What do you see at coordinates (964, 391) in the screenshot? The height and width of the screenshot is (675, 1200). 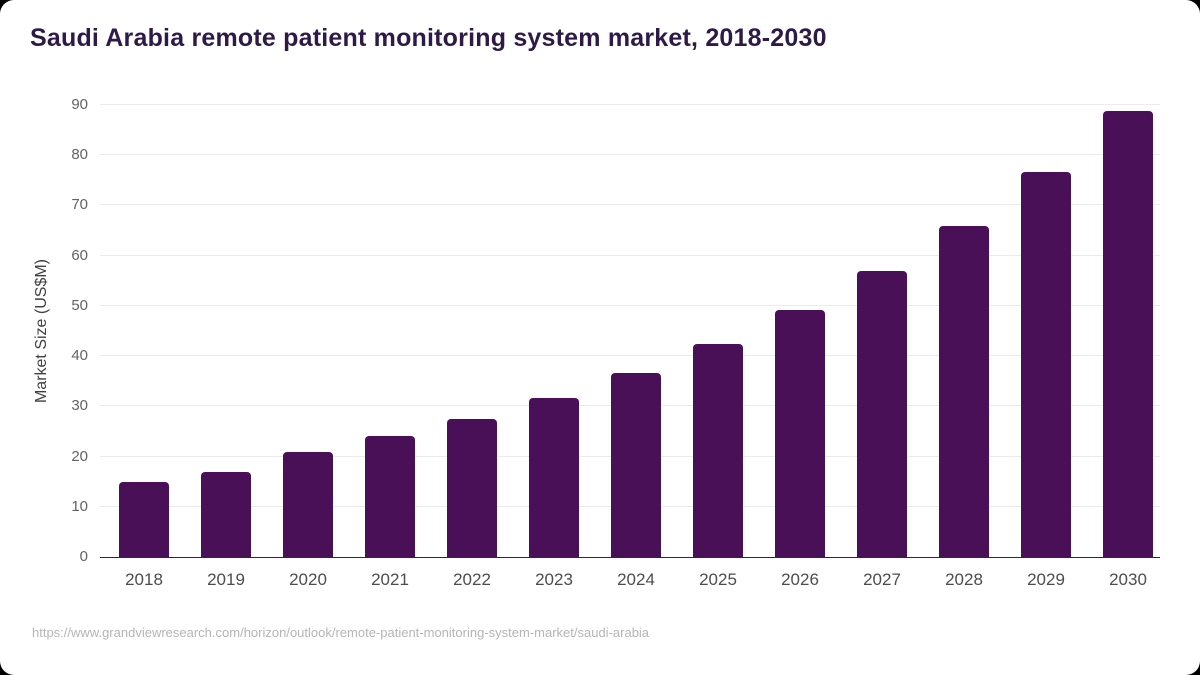 I see `bar-2028` at bounding box center [964, 391].